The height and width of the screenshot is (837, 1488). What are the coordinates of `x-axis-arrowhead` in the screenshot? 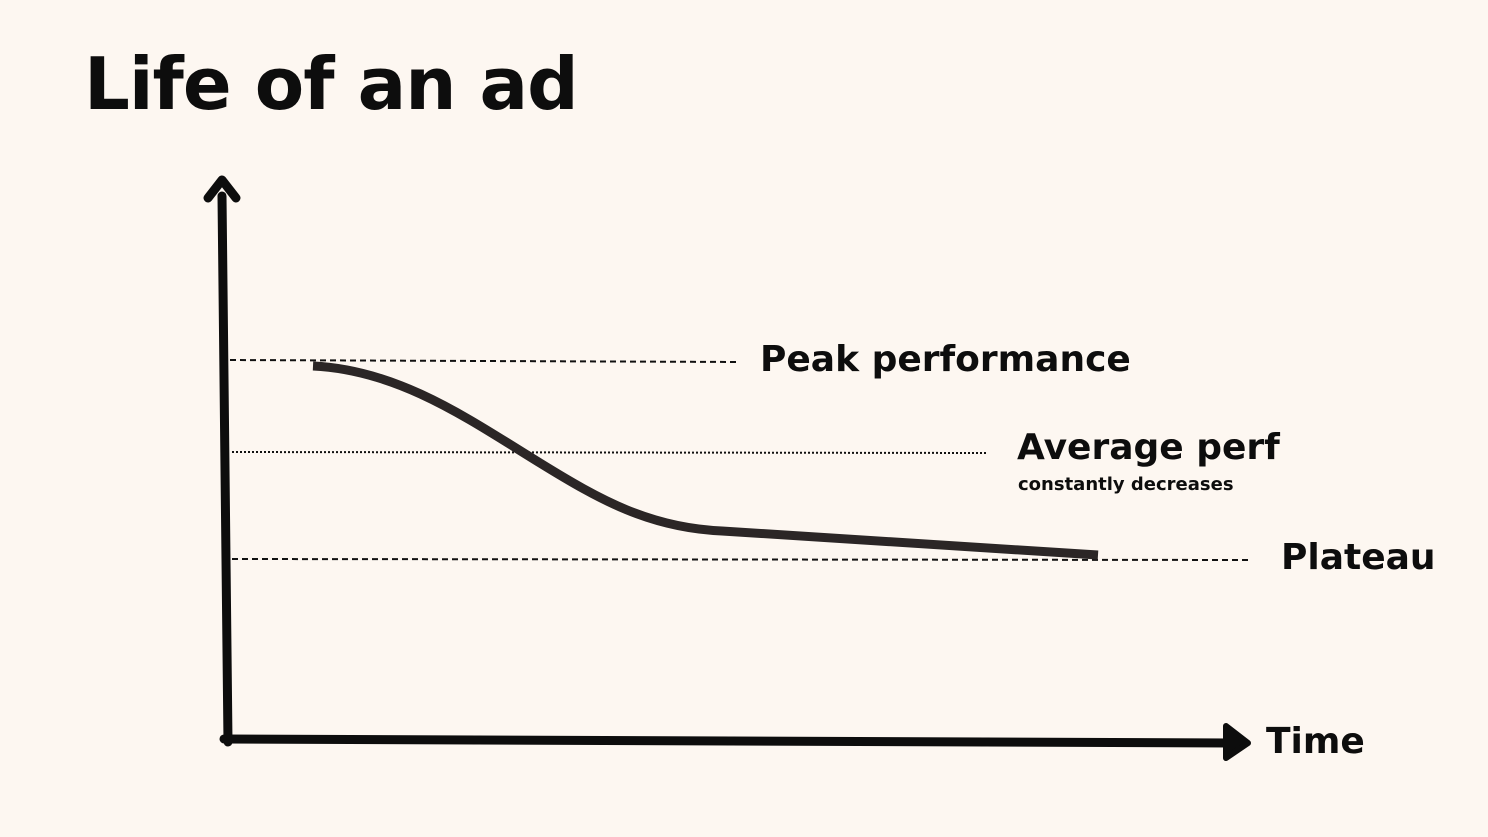 It's located at (1237, 742).